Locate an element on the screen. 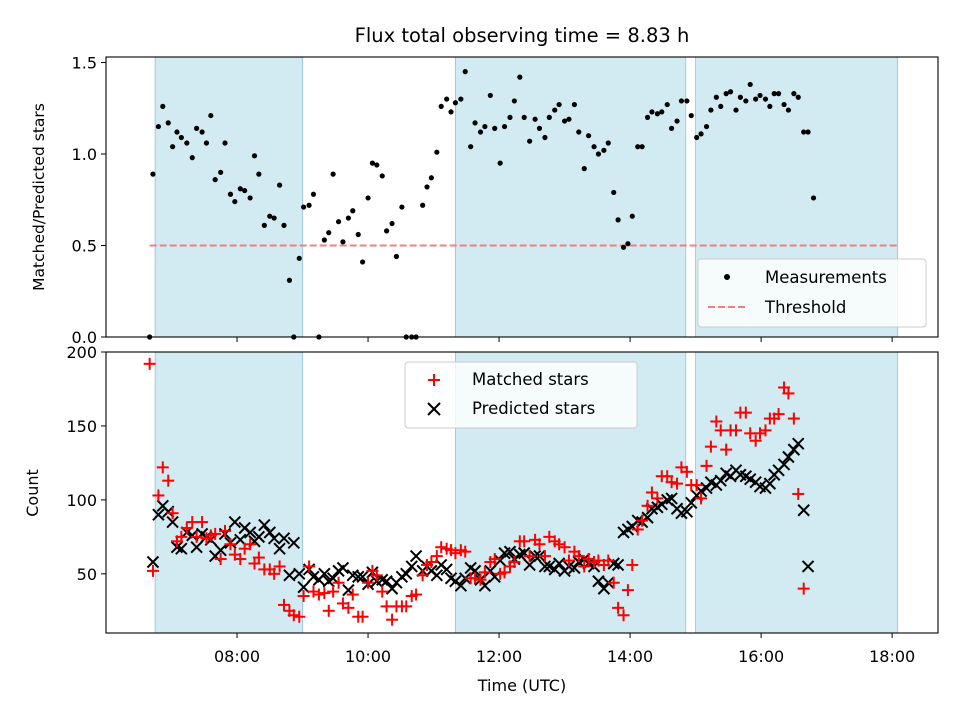 This screenshot has height=720, width=960. bottom-x-ticks: 08:00 10:00 12:00 14:00 16:00 18:00 is located at coordinates (564, 649).